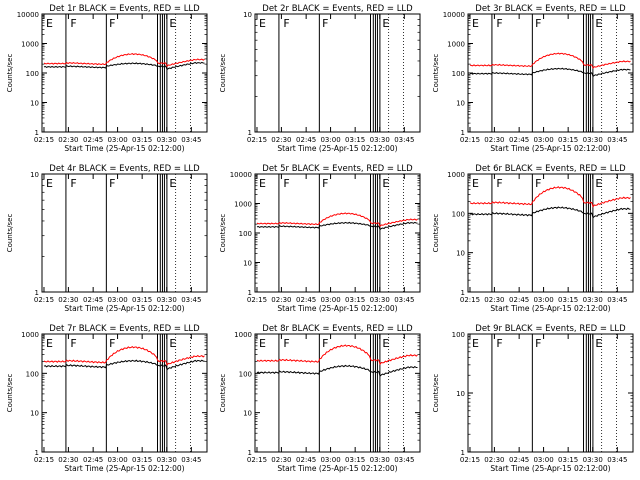  Describe the element at coordinates (167, 300) in the screenshot. I see `panel-4-xtick-label: 03:30` at that location.